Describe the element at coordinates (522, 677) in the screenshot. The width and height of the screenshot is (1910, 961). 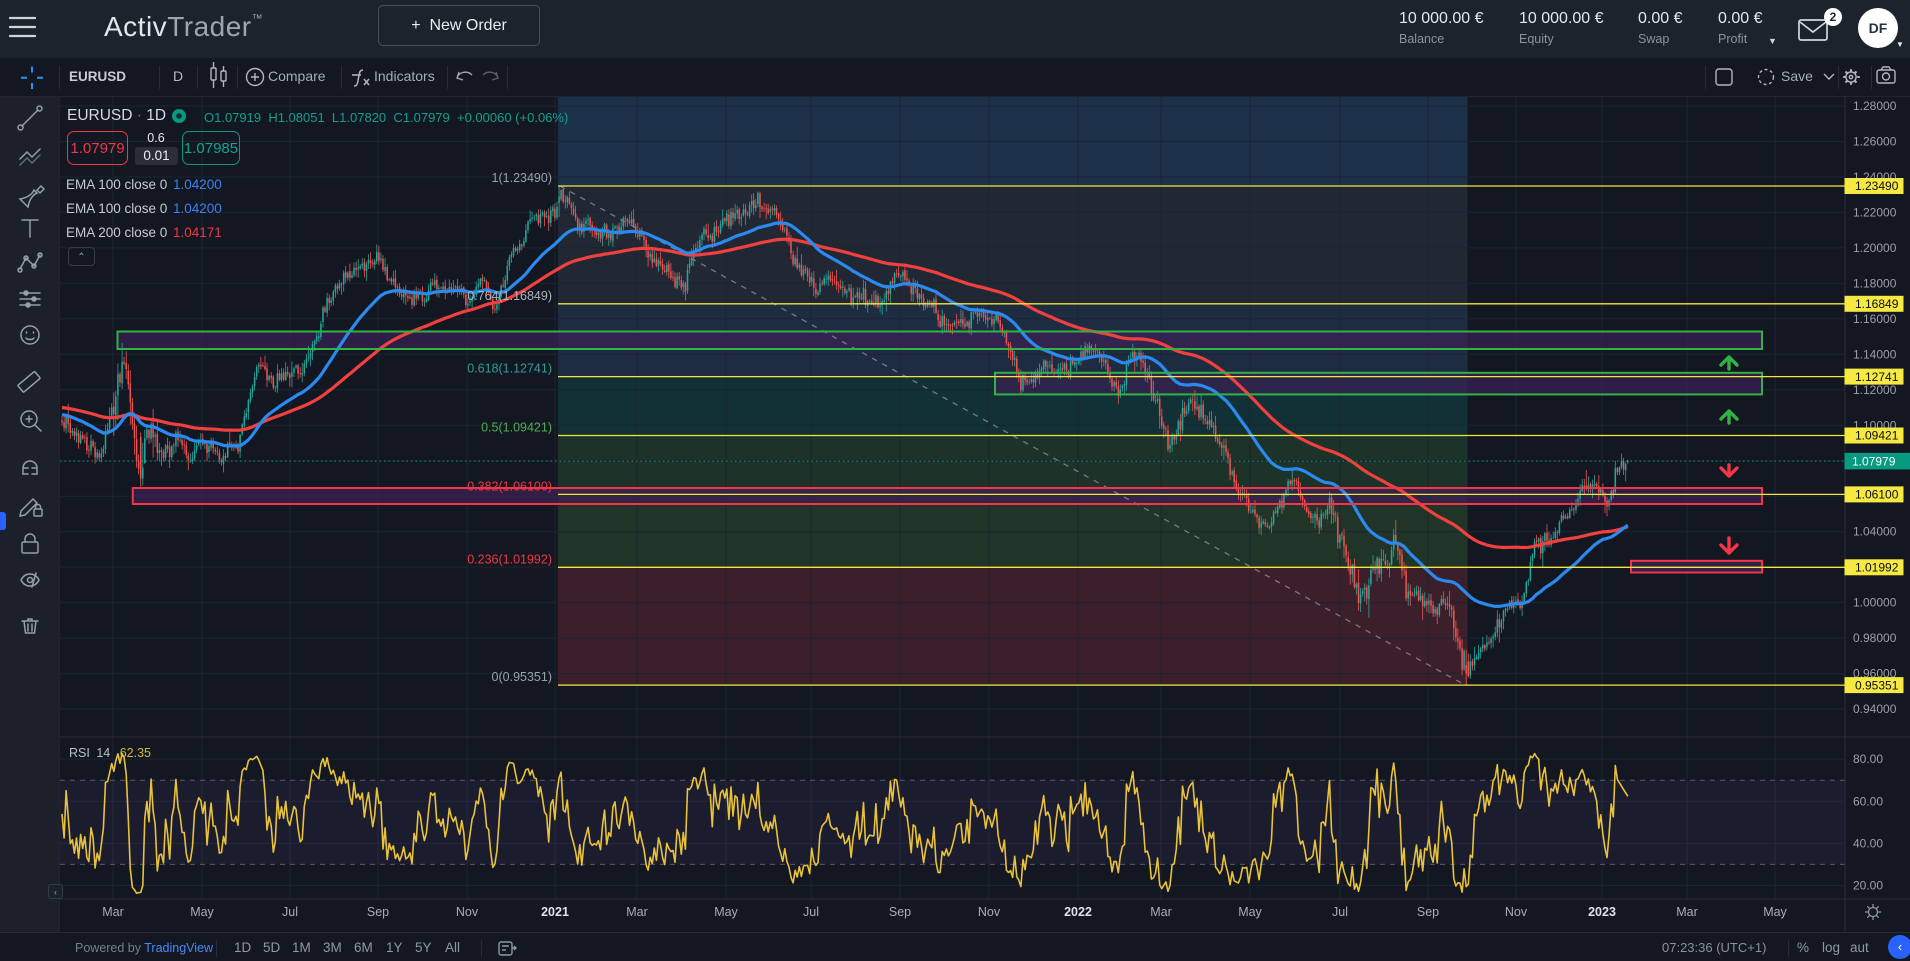
I see `svg-text: 0(0.95351)` at that location.